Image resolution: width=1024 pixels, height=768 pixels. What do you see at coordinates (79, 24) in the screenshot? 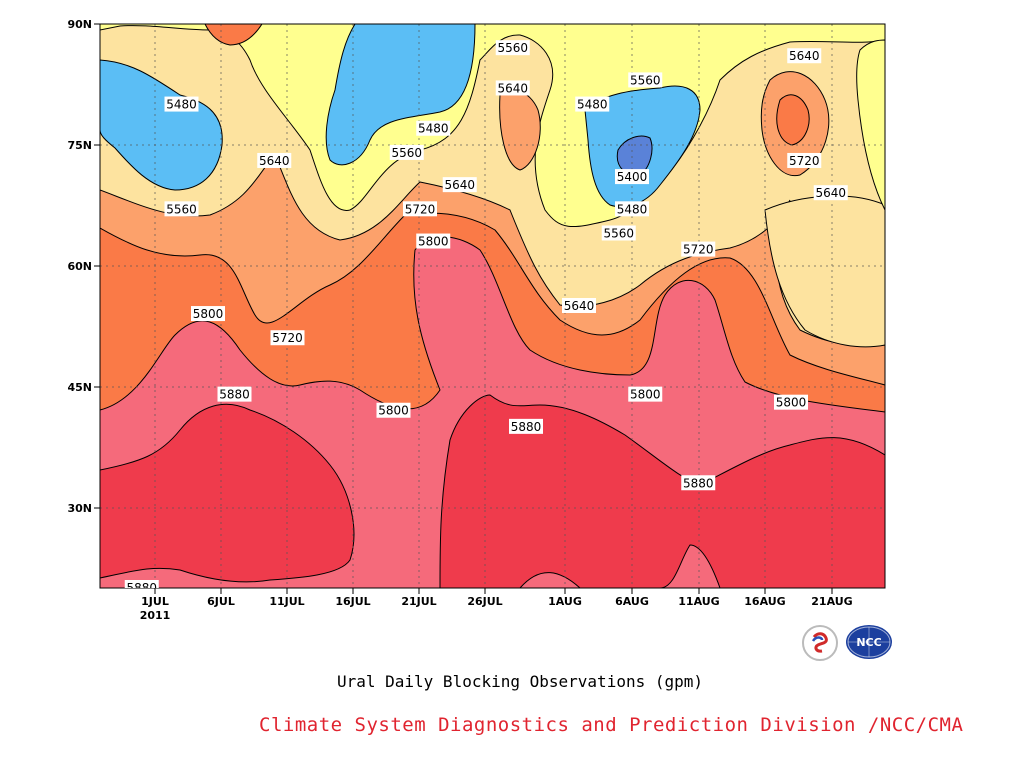
I see `y-tick-label: 90N` at bounding box center [79, 24].